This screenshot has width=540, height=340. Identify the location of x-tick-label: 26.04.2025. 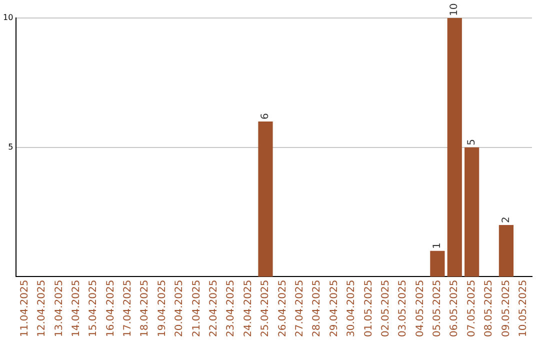
(282, 309).